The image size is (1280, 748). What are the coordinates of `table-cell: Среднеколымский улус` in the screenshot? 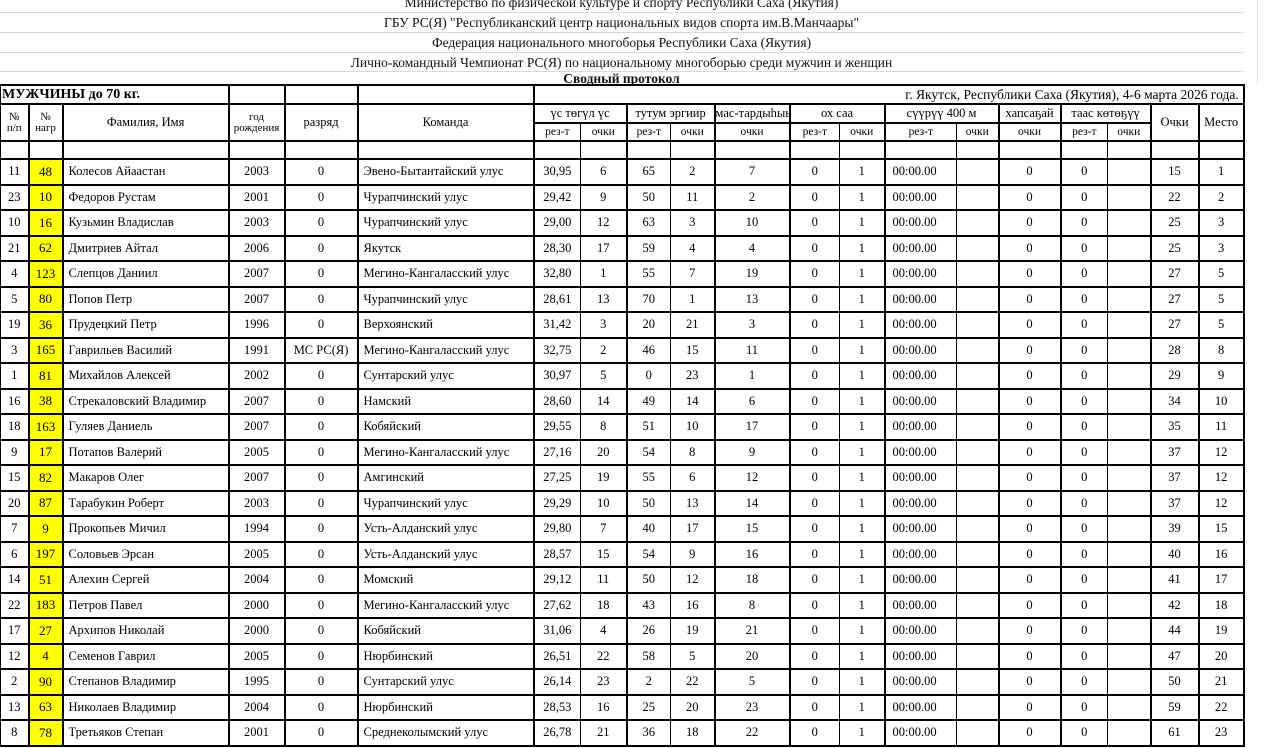 It's located at (446, 733).